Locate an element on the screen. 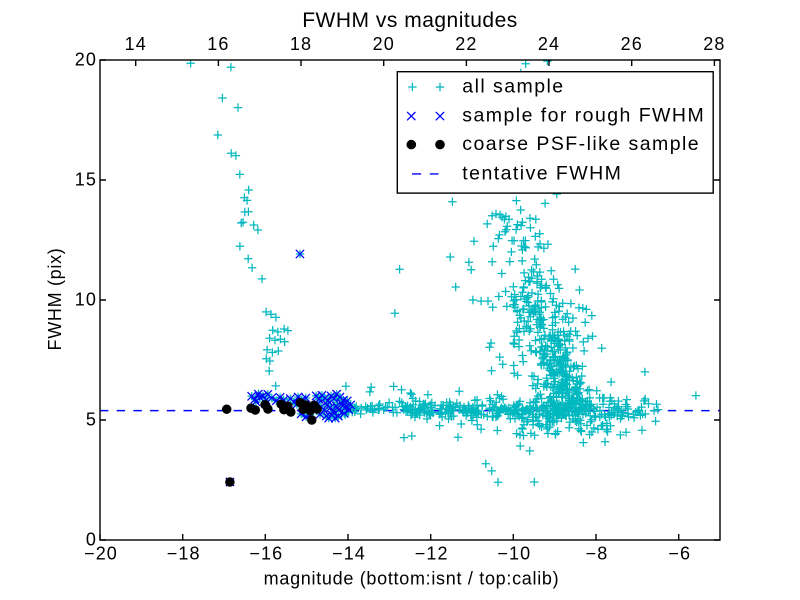 The image size is (800, 600). svg-text: 22 is located at coordinates (466, 44).